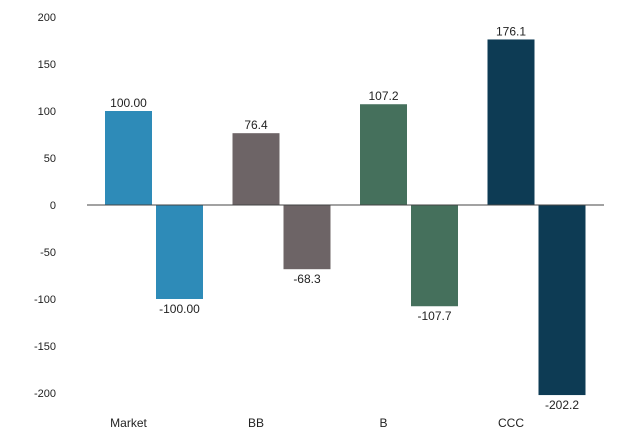  I want to click on data-label: 107.2, so click(383, 96).